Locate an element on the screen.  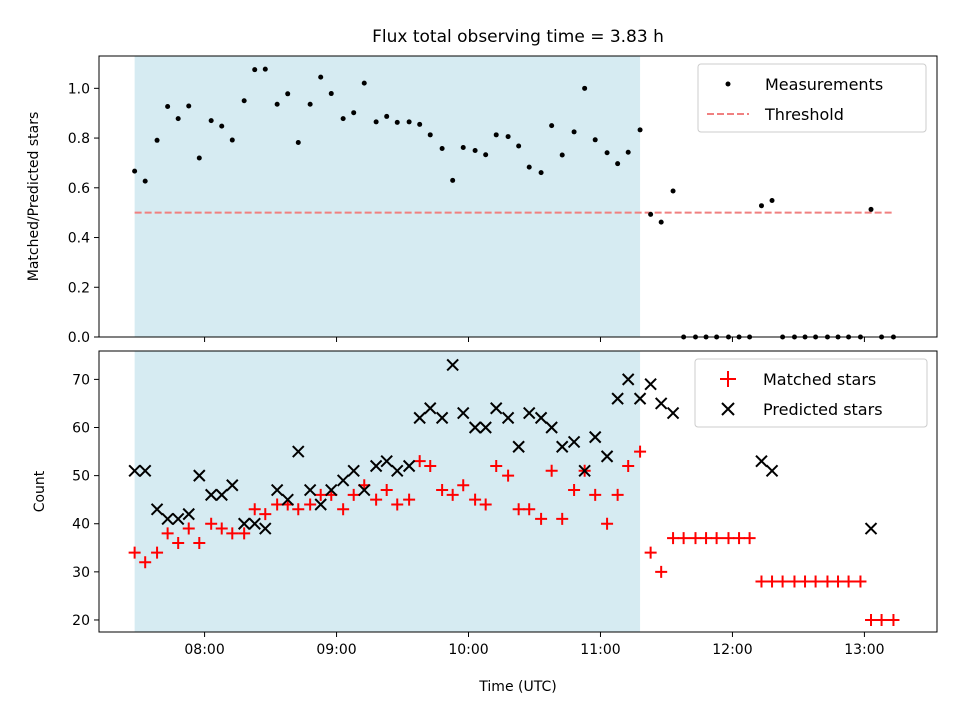
x-axis-label: Time (UTC) is located at coordinates (517, 687).